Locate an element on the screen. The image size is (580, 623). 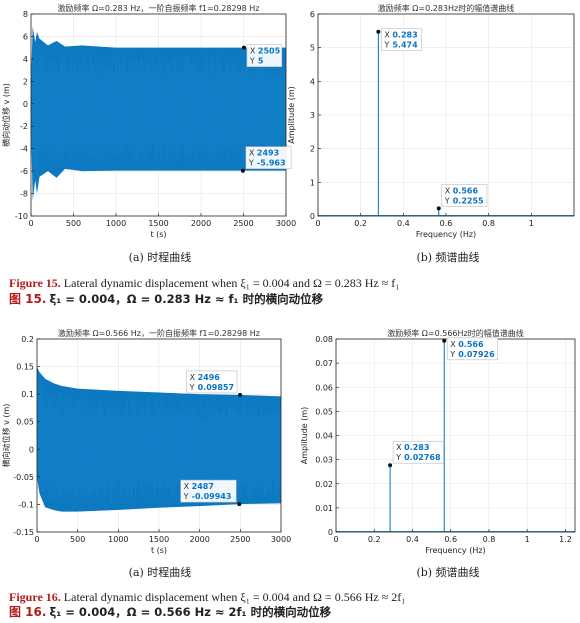
fig15-time-datatip-xkey-1: X is located at coordinates (252, 153).